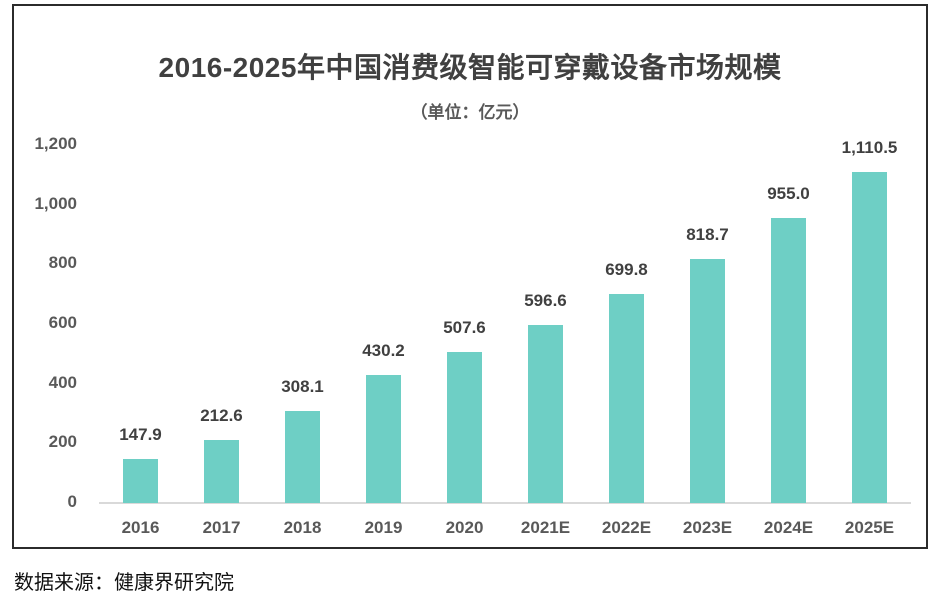 The width and height of the screenshot is (942, 603). I want to click on x-axis-label: 2023E, so click(707, 527).